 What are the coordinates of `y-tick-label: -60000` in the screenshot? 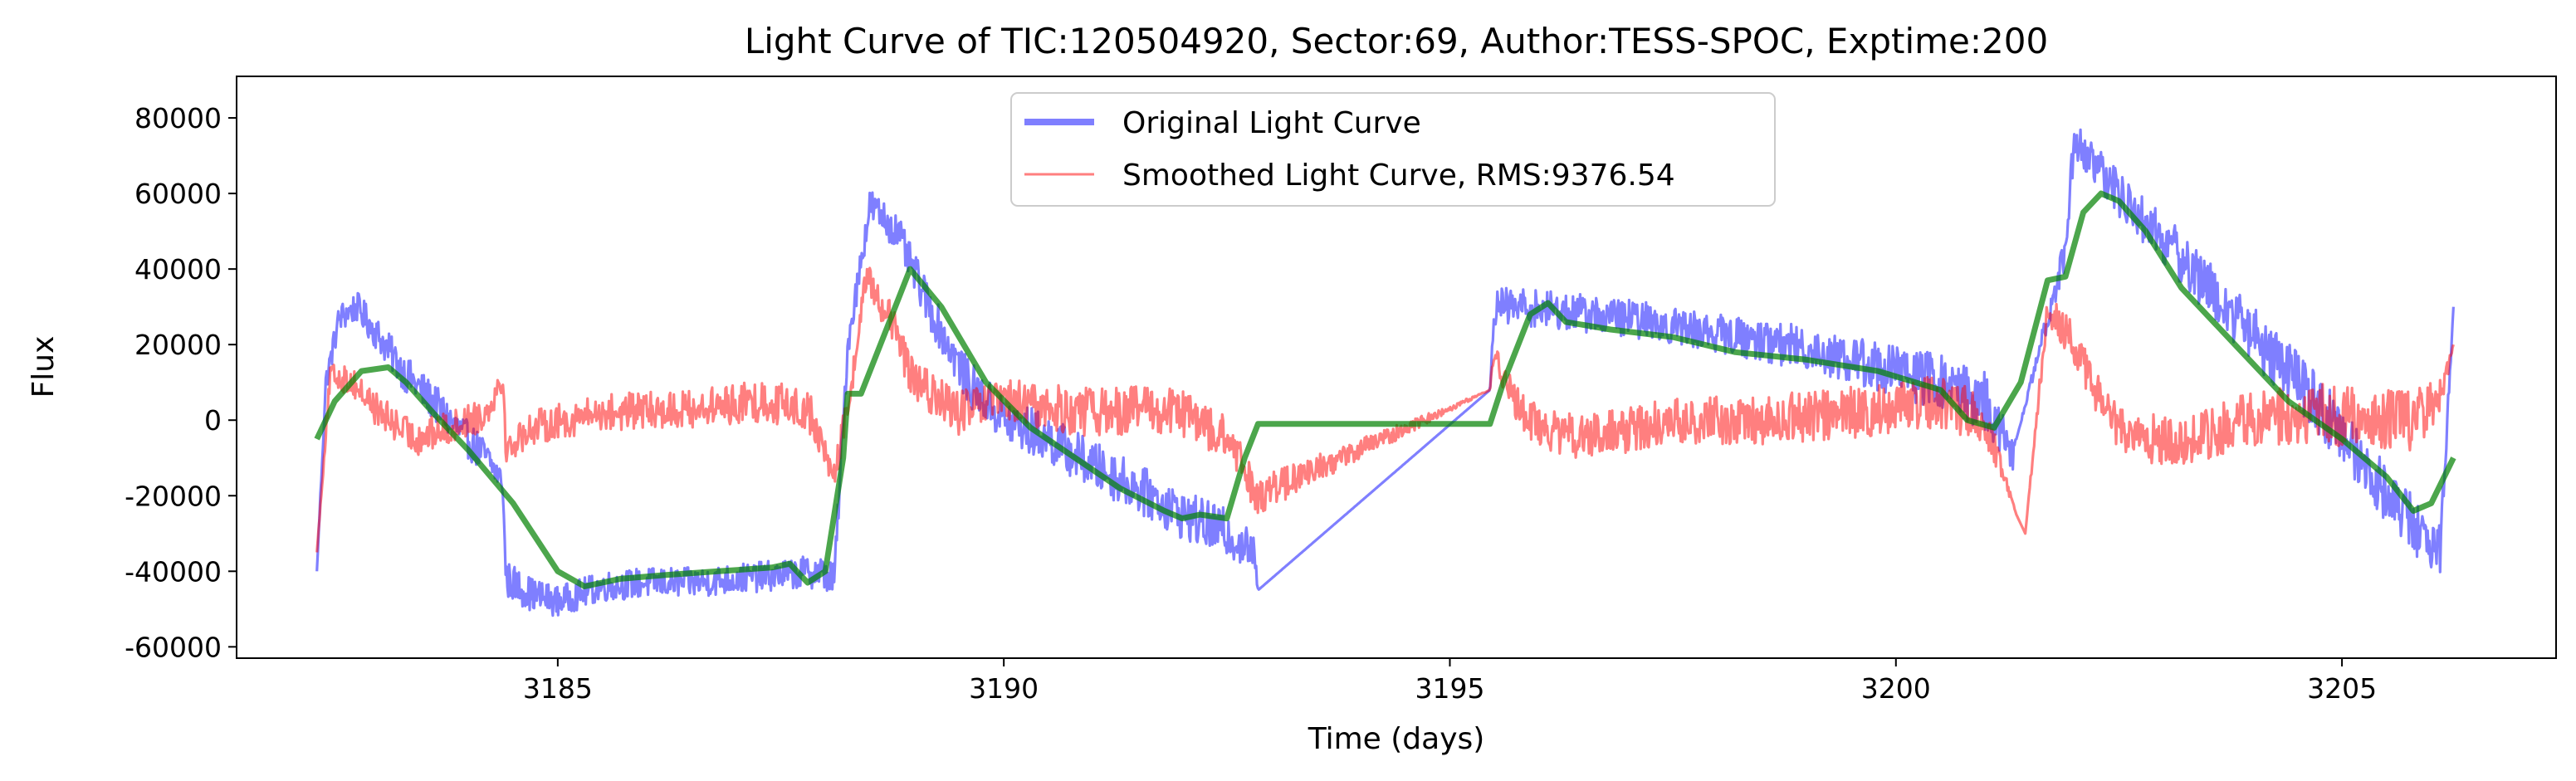 It's located at (173, 647).